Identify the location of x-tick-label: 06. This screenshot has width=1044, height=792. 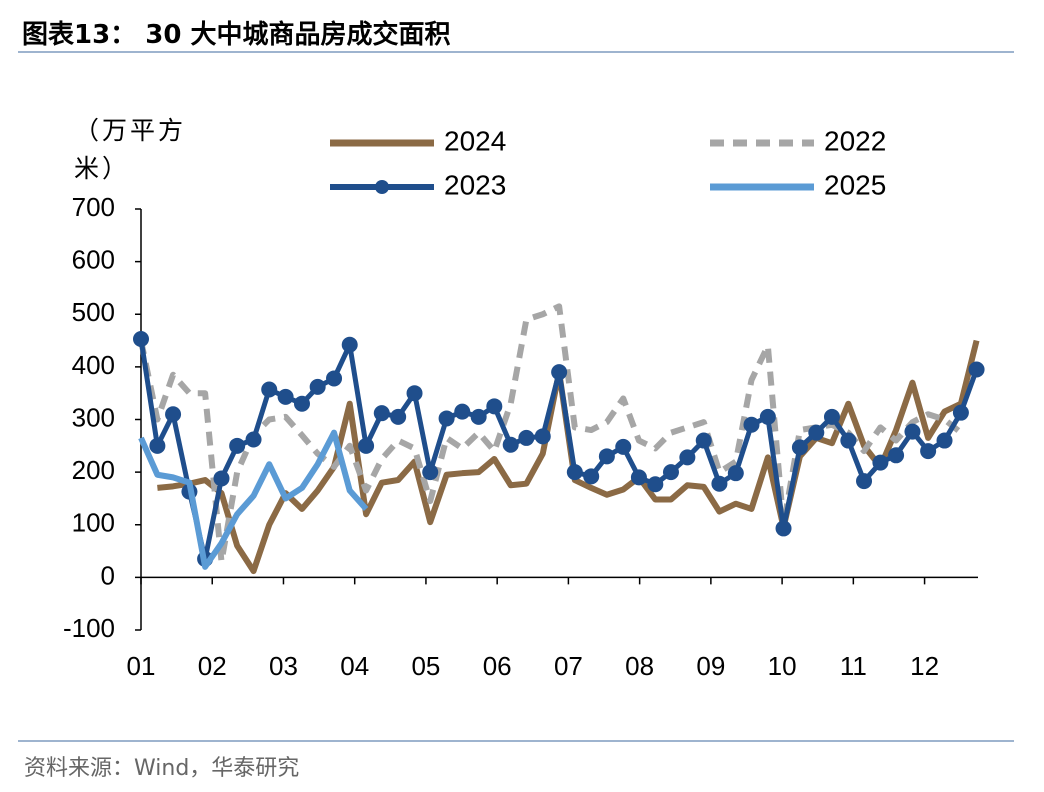
(497, 666).